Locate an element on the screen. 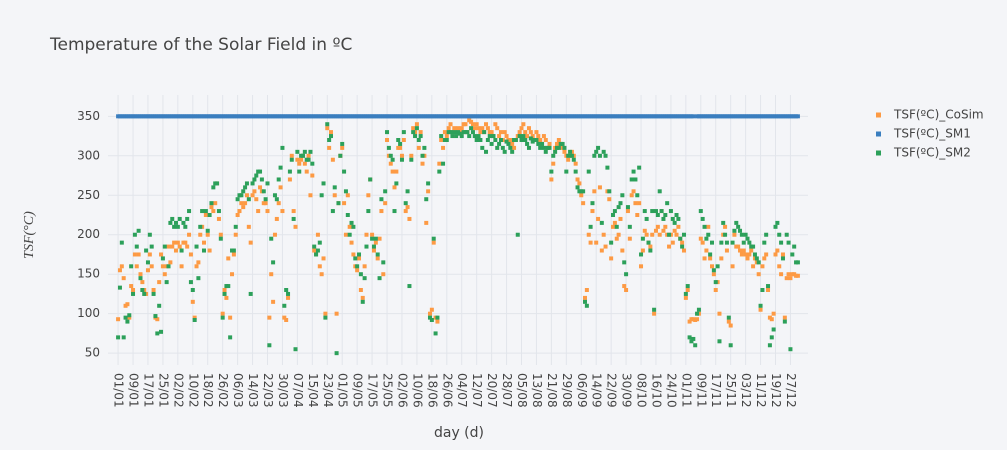  x-axis-title: day (d) is located at coordinates (459, 433).